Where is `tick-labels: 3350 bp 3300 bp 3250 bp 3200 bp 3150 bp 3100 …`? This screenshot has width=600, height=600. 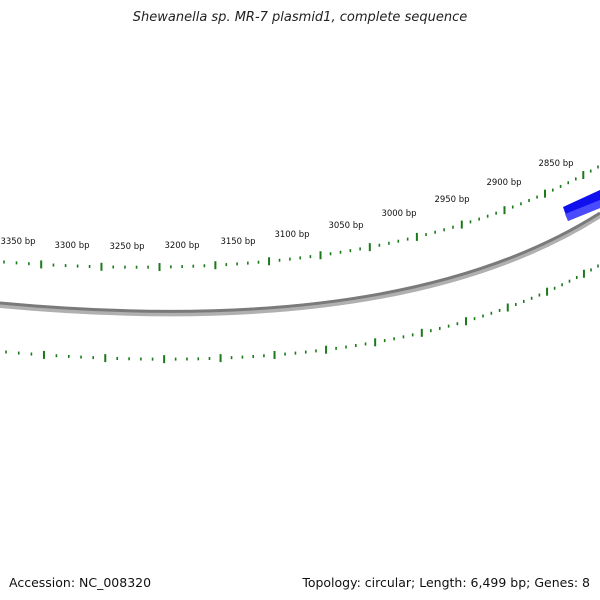 tick-labels: 3350 bp 3300 bp 3250 bp 3200 bp 3150 bp 3100 … is located at coordinates (286, 205).